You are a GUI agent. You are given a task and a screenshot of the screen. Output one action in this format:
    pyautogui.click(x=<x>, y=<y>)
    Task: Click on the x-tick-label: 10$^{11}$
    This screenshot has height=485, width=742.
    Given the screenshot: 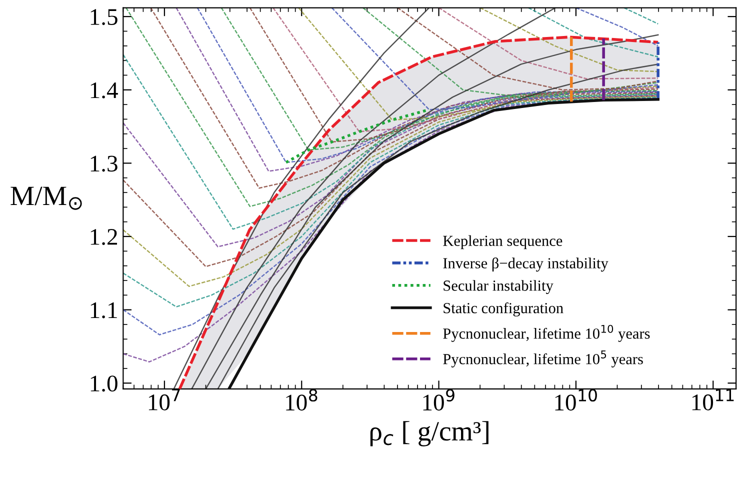 What is the action you would take?
    pyautogui.click(x=713, y=399)
    